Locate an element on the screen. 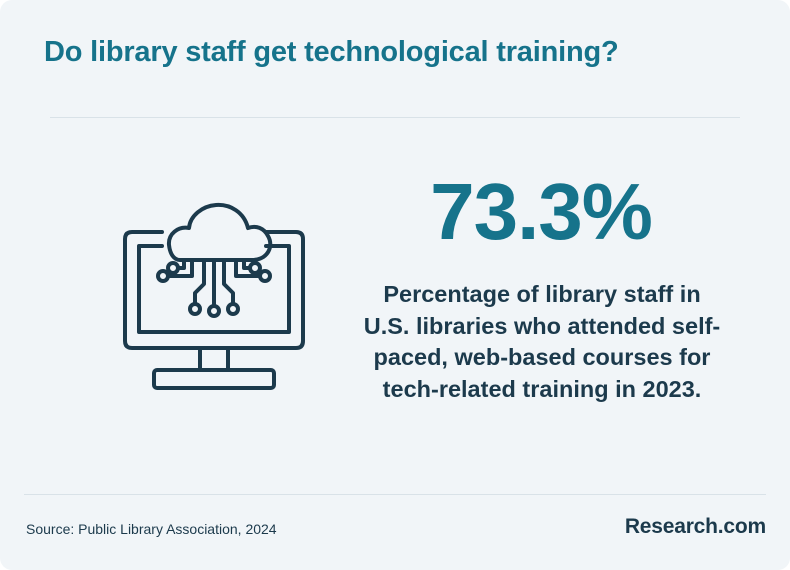  brand-logo: Research.com is located at coordinates (695, 526).